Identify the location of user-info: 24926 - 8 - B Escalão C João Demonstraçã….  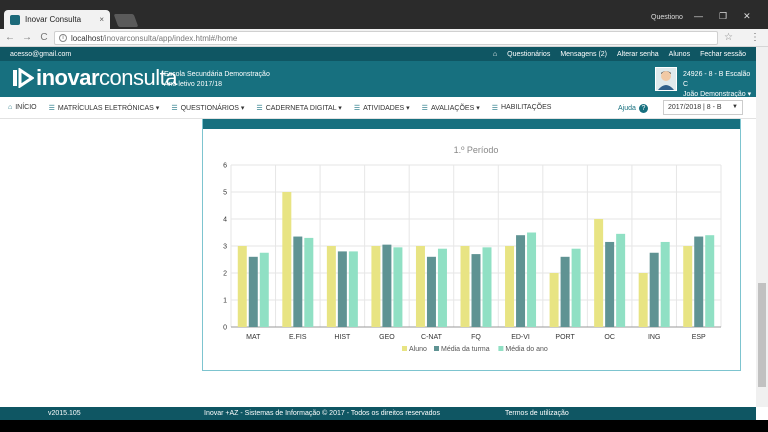
(719, 85).